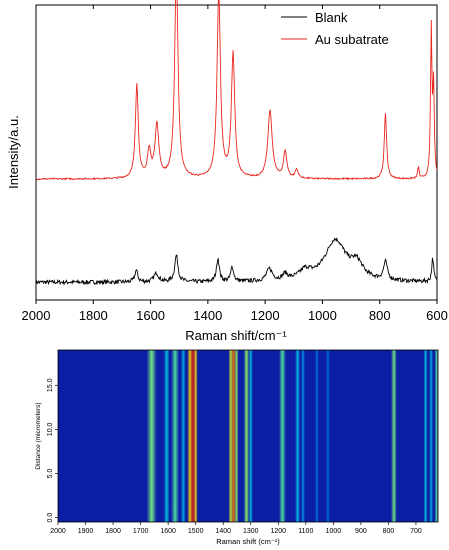 The width and height of the screenshot is (449, 550). I want to click on series-line-blank, so click(236, 261).